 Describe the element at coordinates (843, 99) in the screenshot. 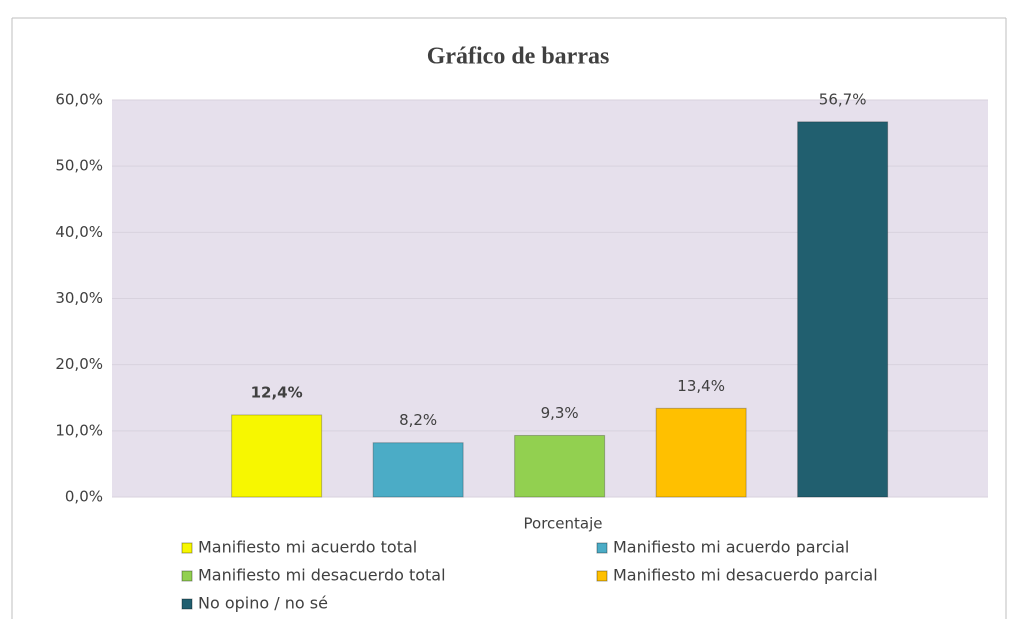

I see `data-label: 56,7%` at that location.